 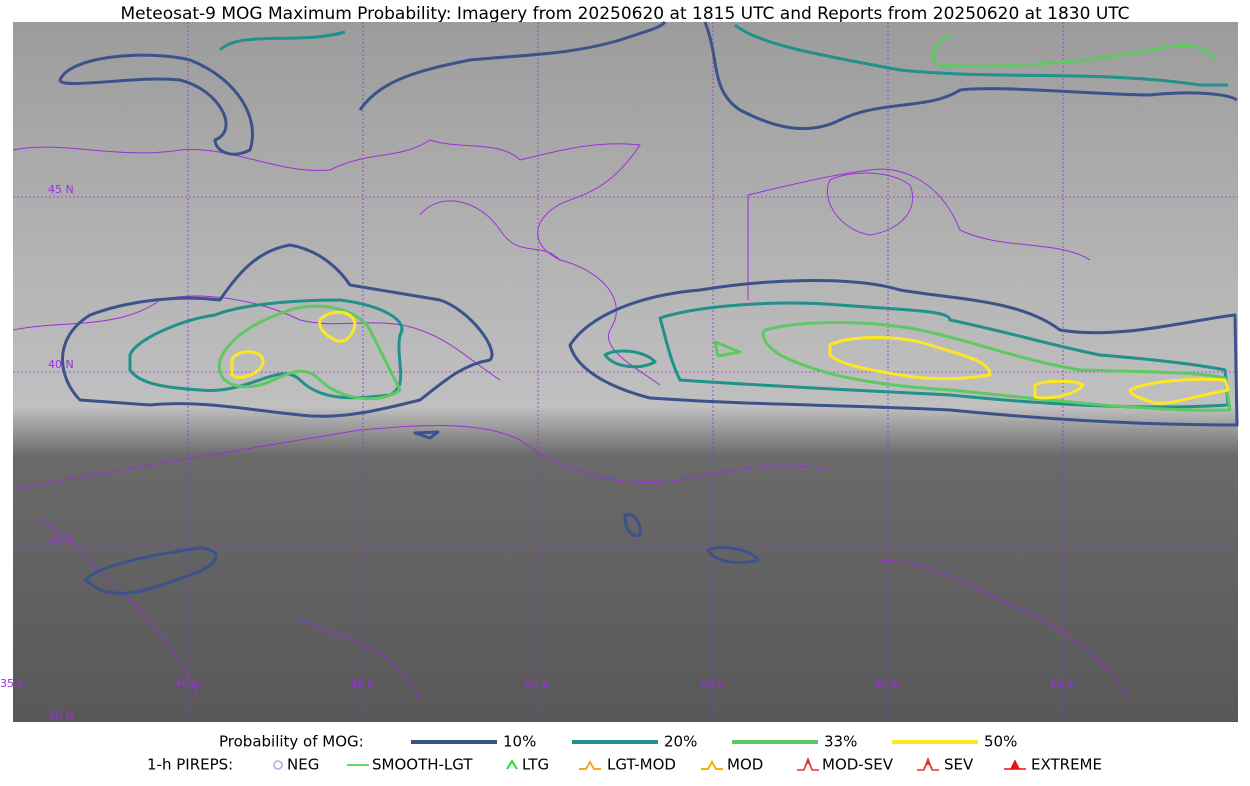 What do you see at coordinates (303, 765) in the screenshot?
I see `legend-entry: NEG` at bounding box center [303, 765].